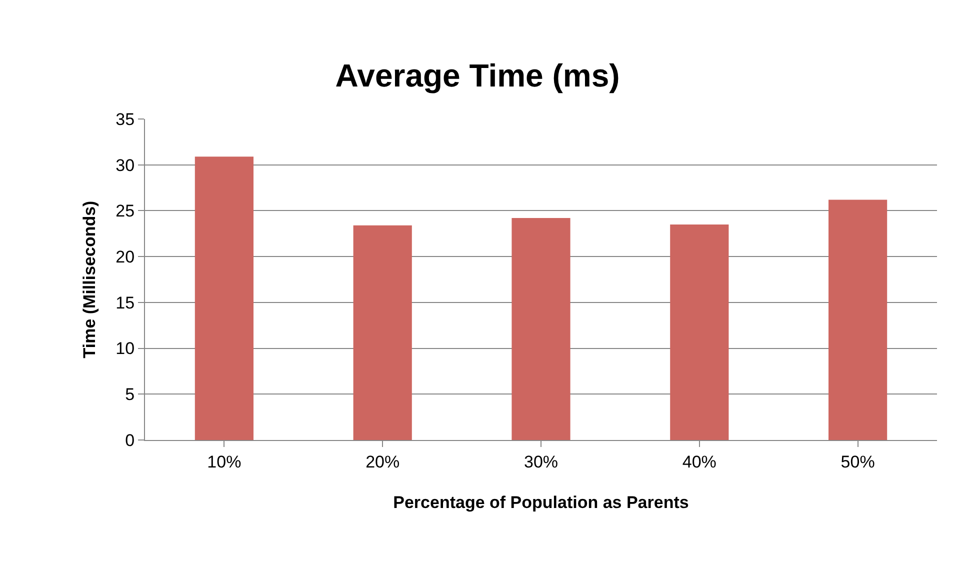 The height and width of the screenshot is (579, 955). I want to click on x-tick-label: 10%, so click(224, 462).